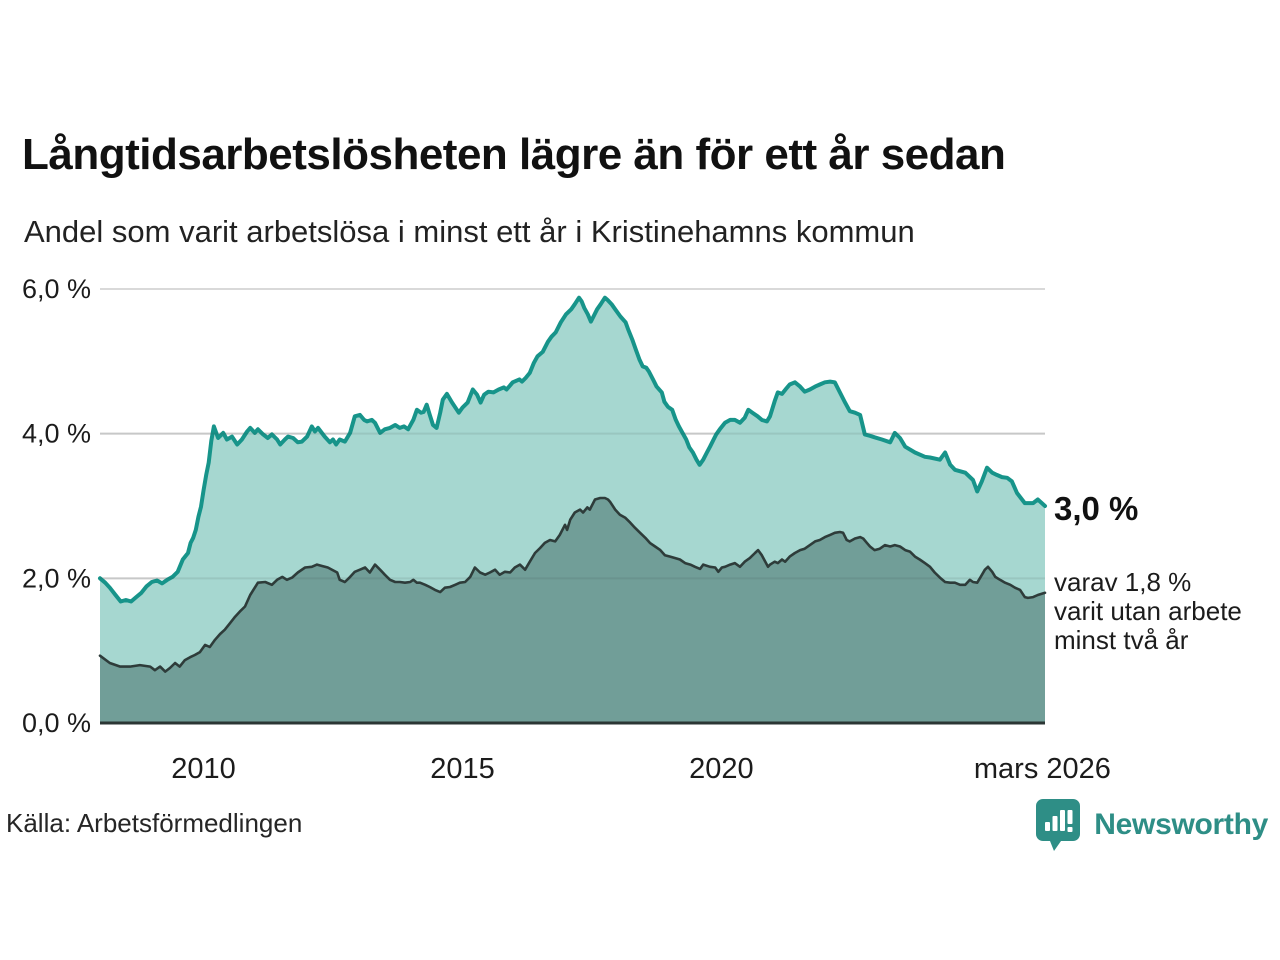 Image resolution: width=1280 pixels, height=960 pixels. Describe the element at coordinates (1058, 825) in the screenshot. I see `newsworthy-icon` at that location.